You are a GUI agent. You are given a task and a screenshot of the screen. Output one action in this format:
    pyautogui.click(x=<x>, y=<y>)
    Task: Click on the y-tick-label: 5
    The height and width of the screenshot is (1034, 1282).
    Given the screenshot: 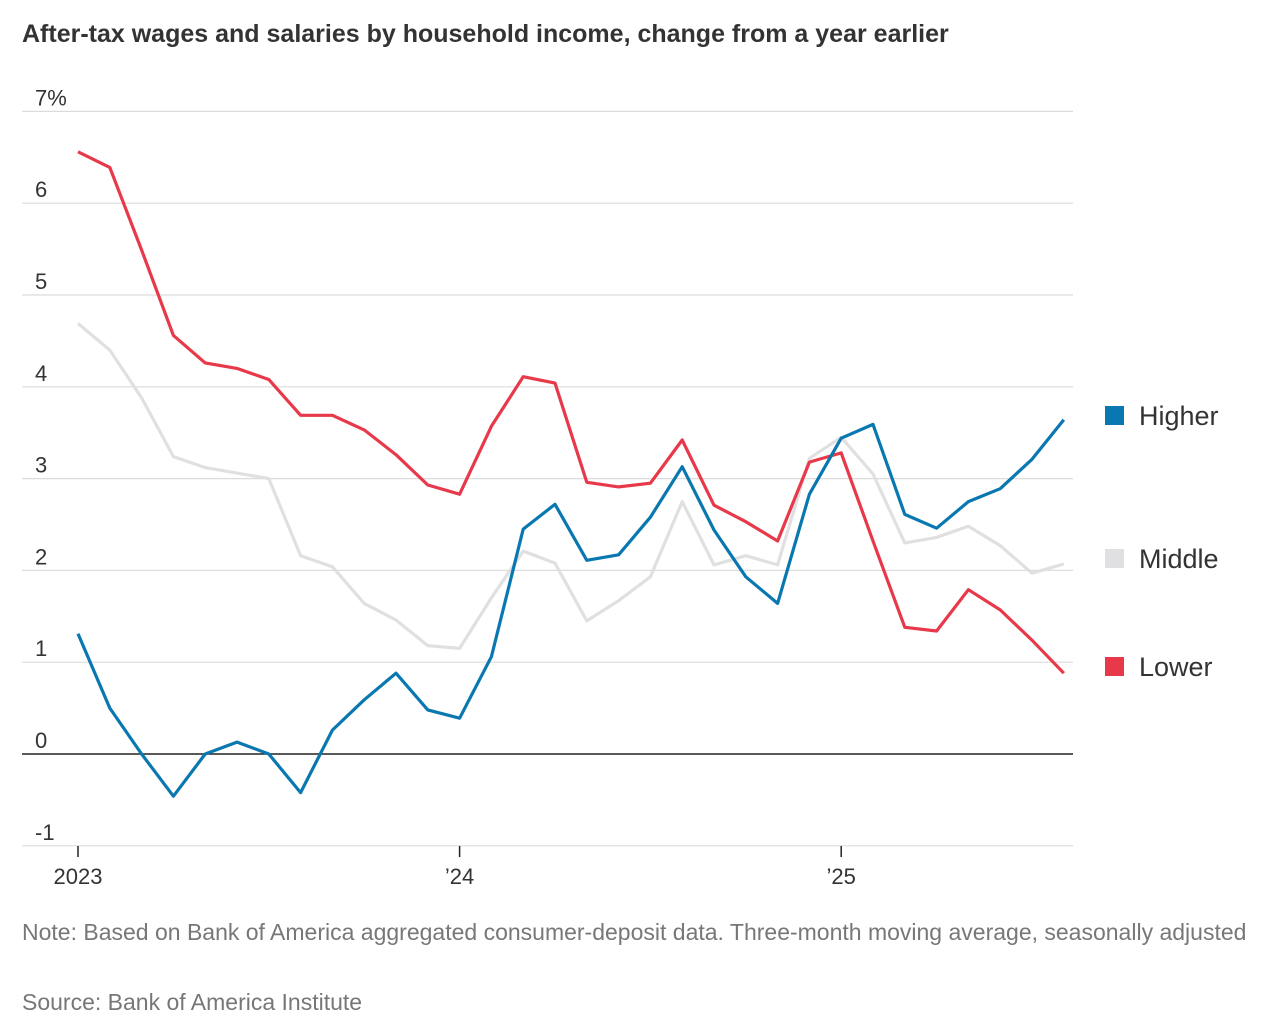 What is the action you would take?
    pyautogui.click(x=41, y=281)
    